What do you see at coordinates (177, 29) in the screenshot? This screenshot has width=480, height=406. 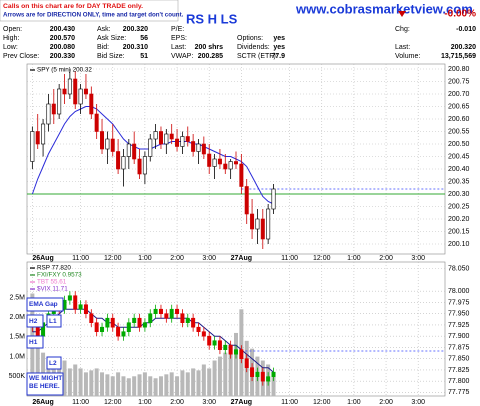 I see `field-label: P/E:` at bounding box center [177, 29].